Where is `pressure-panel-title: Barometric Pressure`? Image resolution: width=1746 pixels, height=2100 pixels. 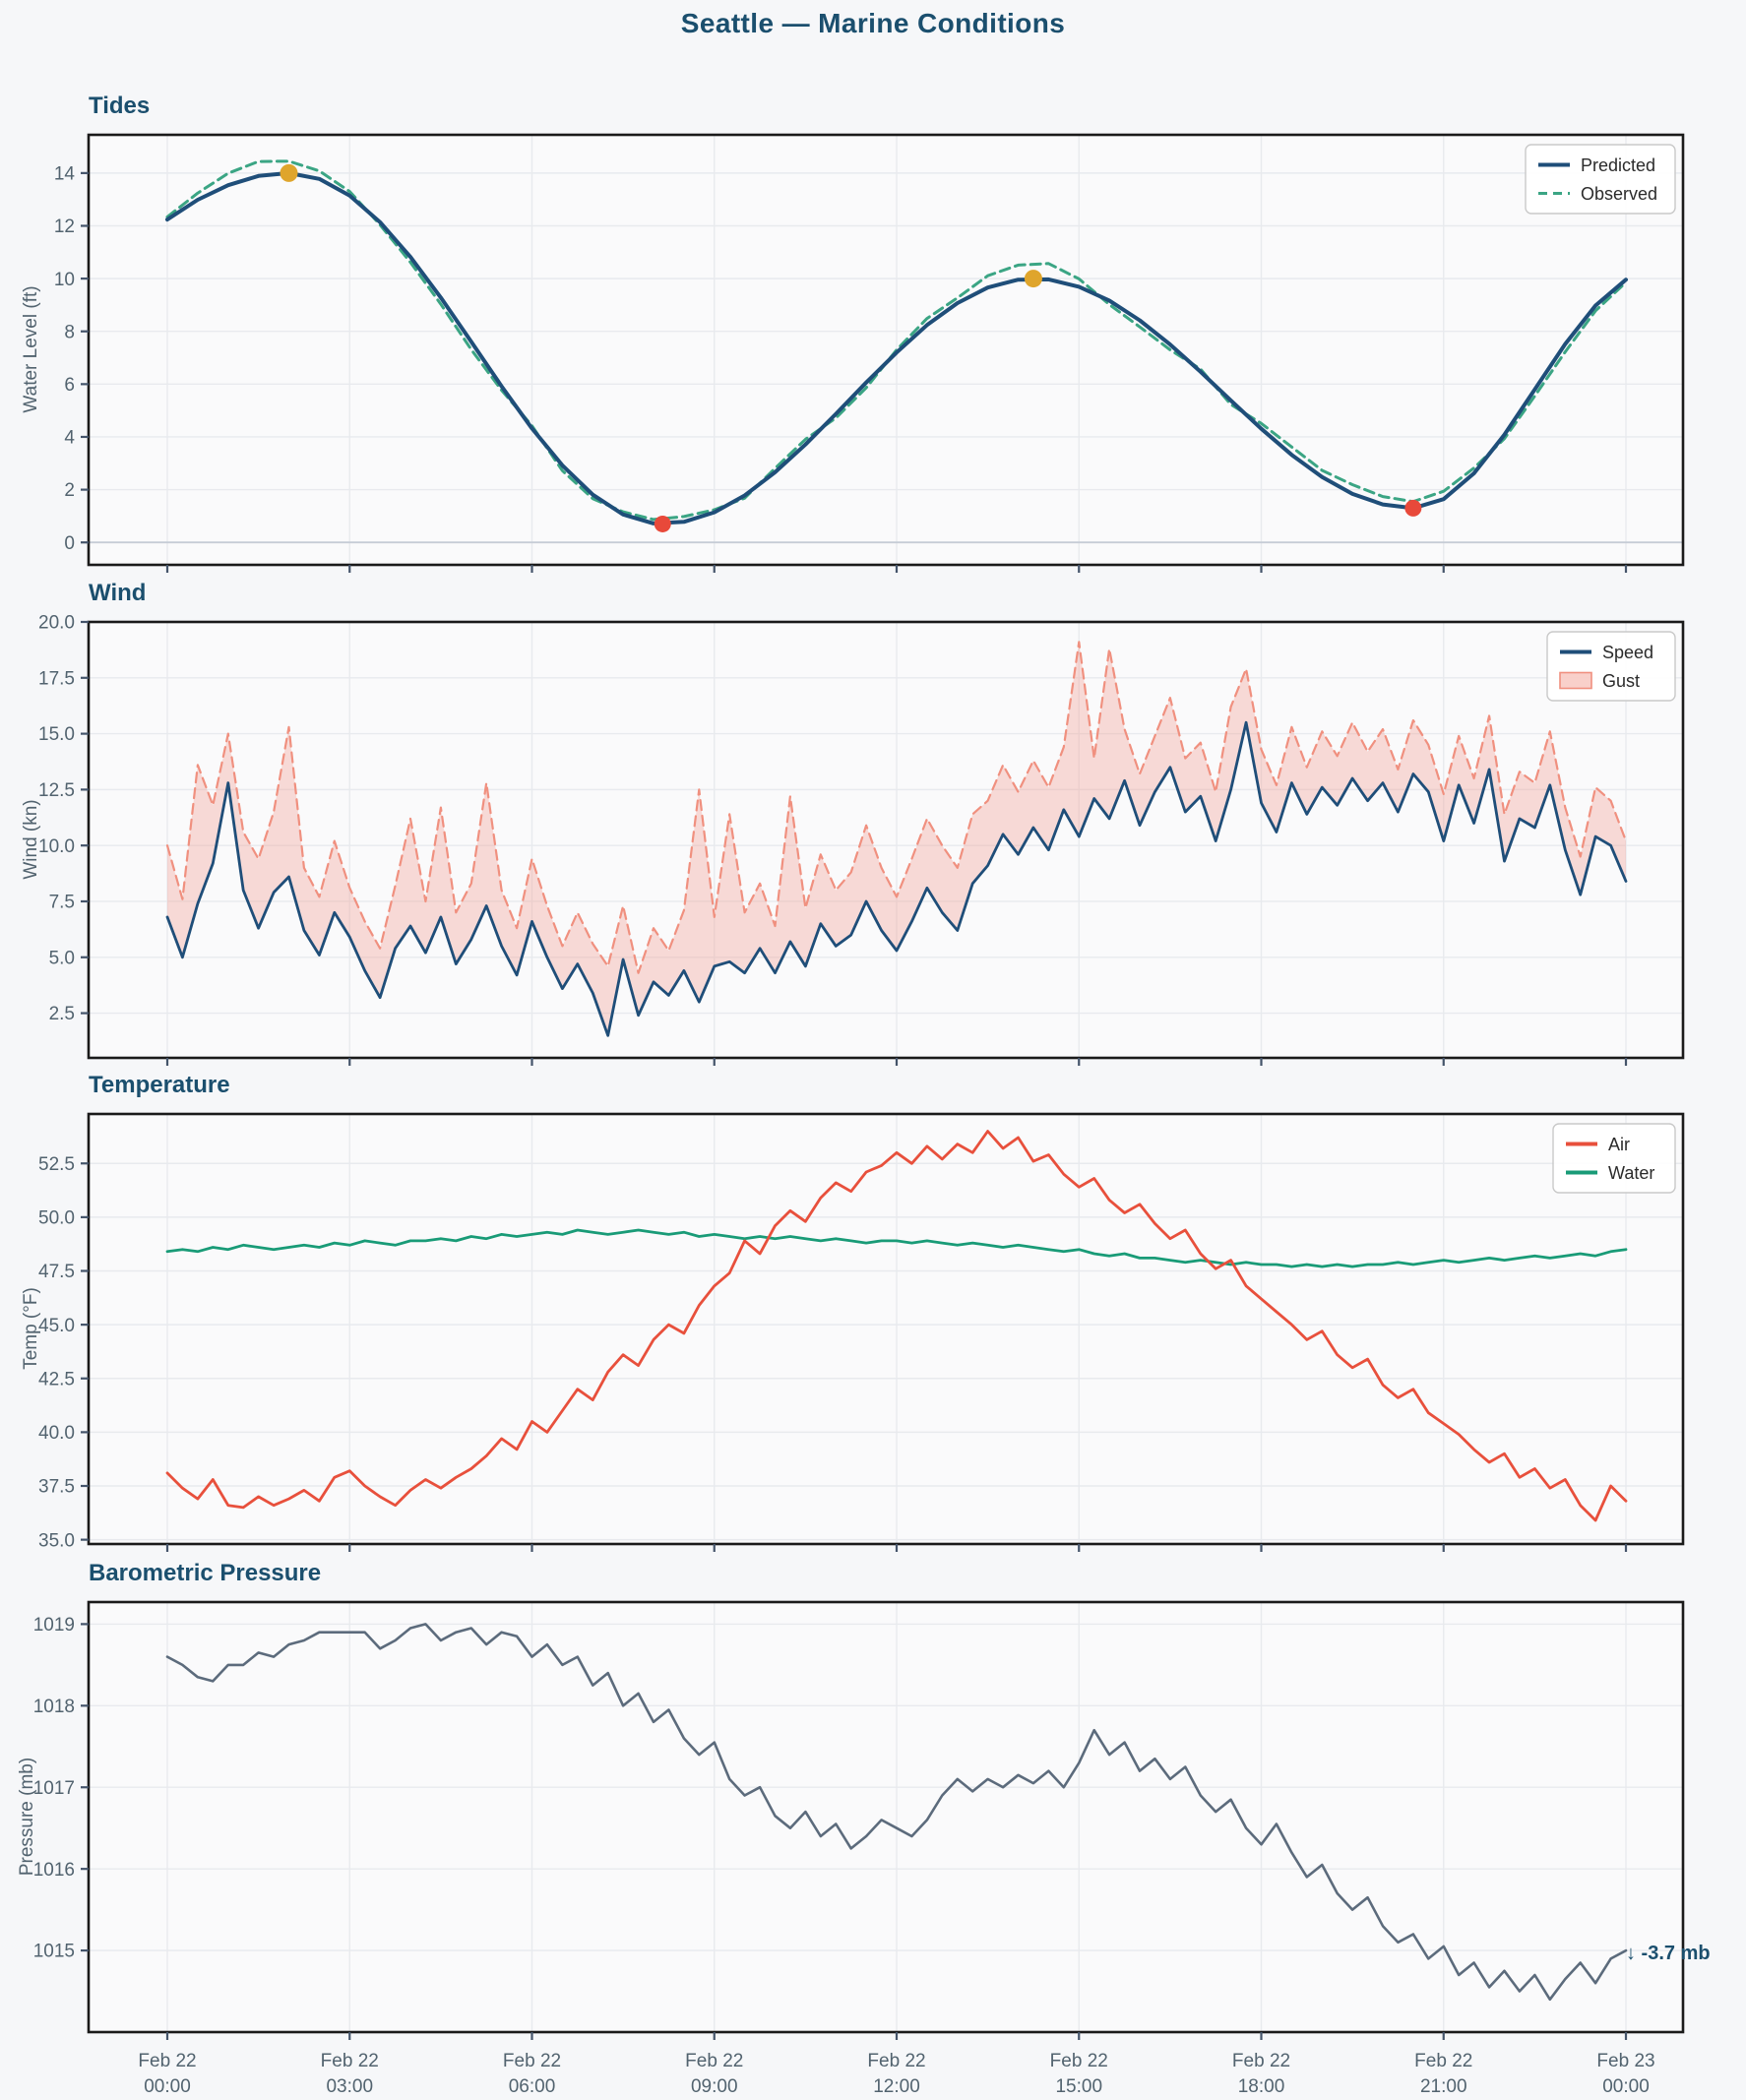
pressure-panel-title: Barometric Pressure is located at coordinates (205, 1573).